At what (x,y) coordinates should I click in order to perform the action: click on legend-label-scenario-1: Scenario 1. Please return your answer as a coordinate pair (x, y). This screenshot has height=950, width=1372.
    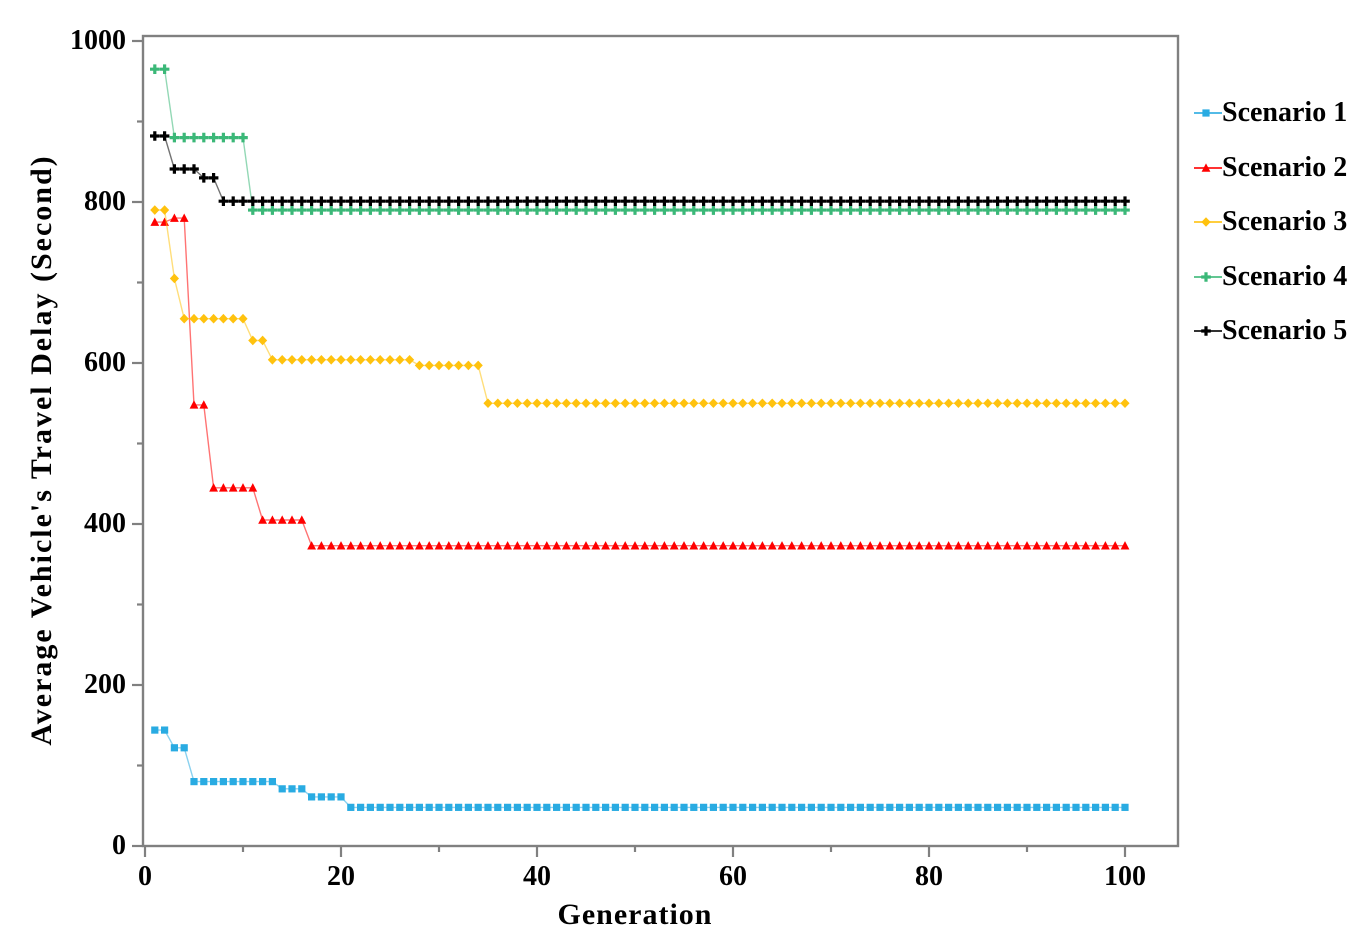
    Looking at the image, I should click on (1285, 113).